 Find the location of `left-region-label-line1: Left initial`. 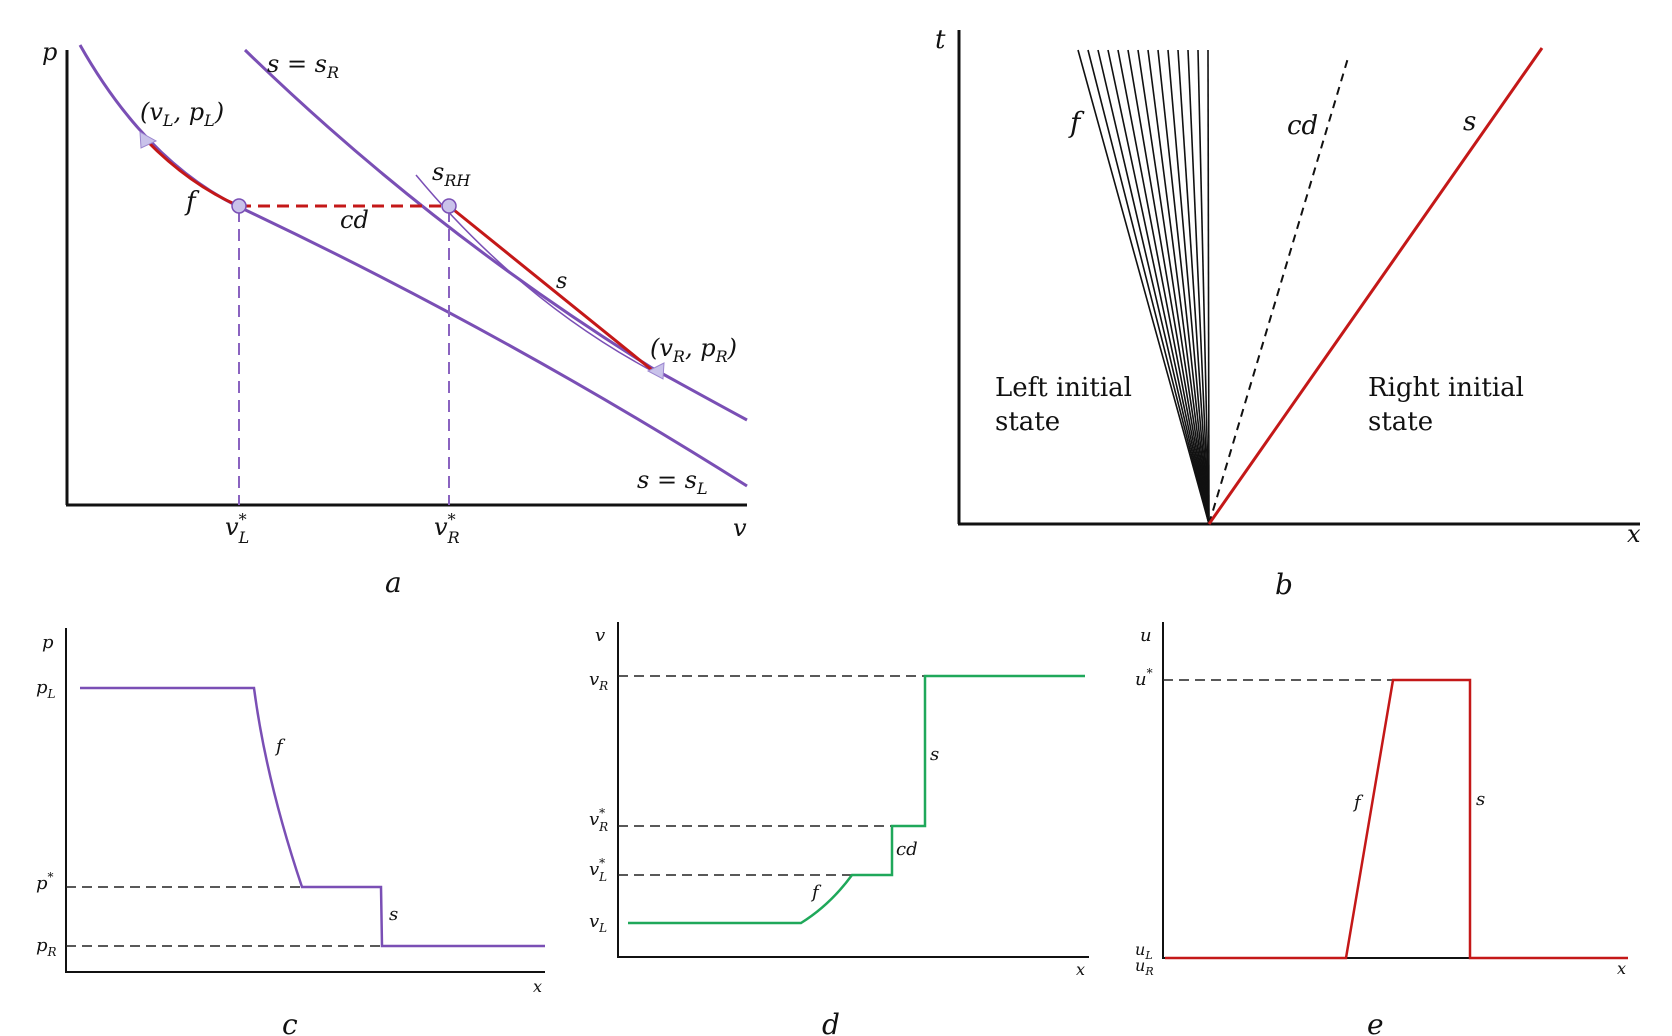

left-region-label-line1: Left initial is located at coordinates (1063, 388).